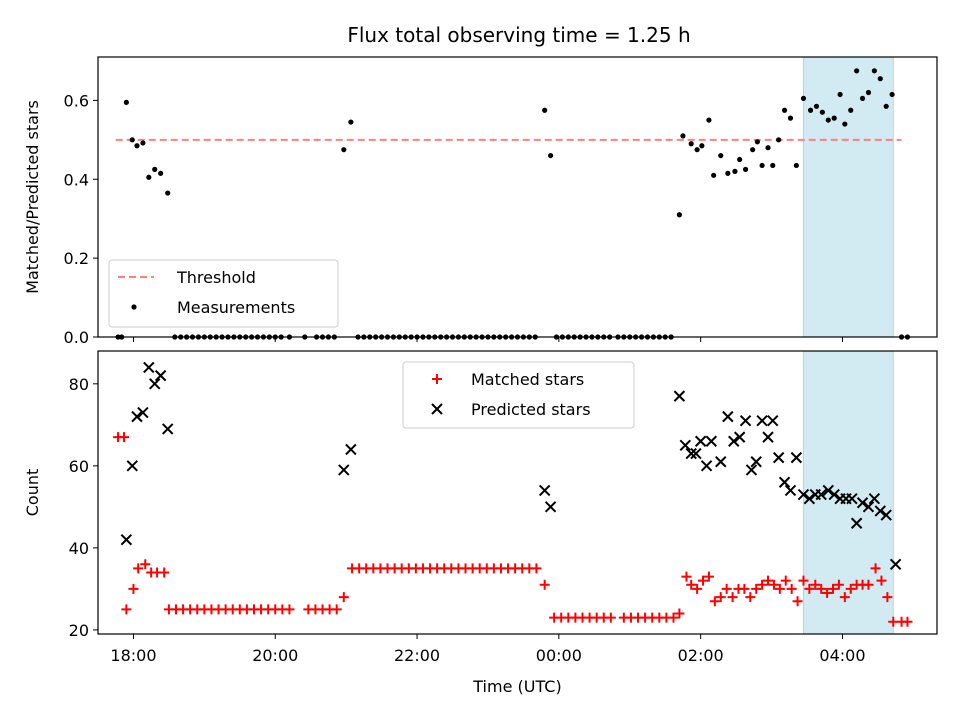 The image size is (960, 720). What do you see at coordinates (79, 466) in the screenshot?
I see `y-tick-label: 60` at bounding box center [79, 466].